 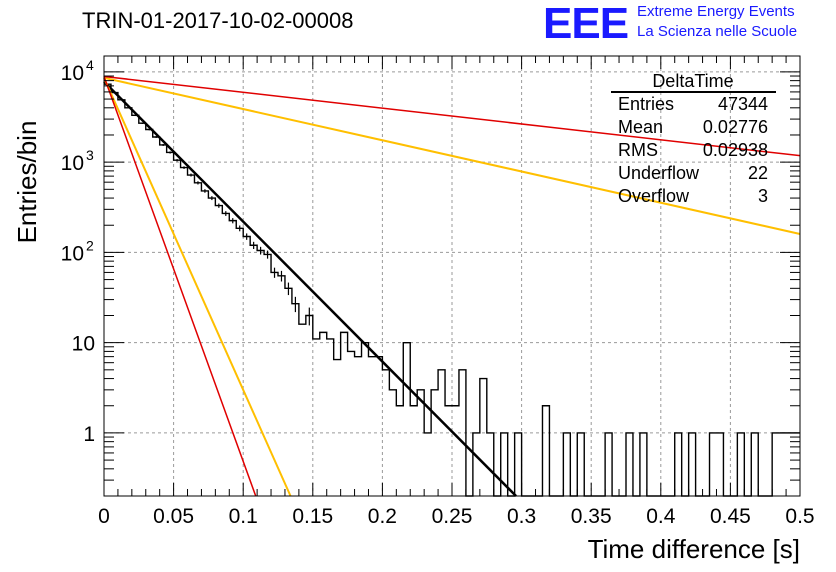 I want to click on x-tick-label: 0.2, so click(x=382, y=516).